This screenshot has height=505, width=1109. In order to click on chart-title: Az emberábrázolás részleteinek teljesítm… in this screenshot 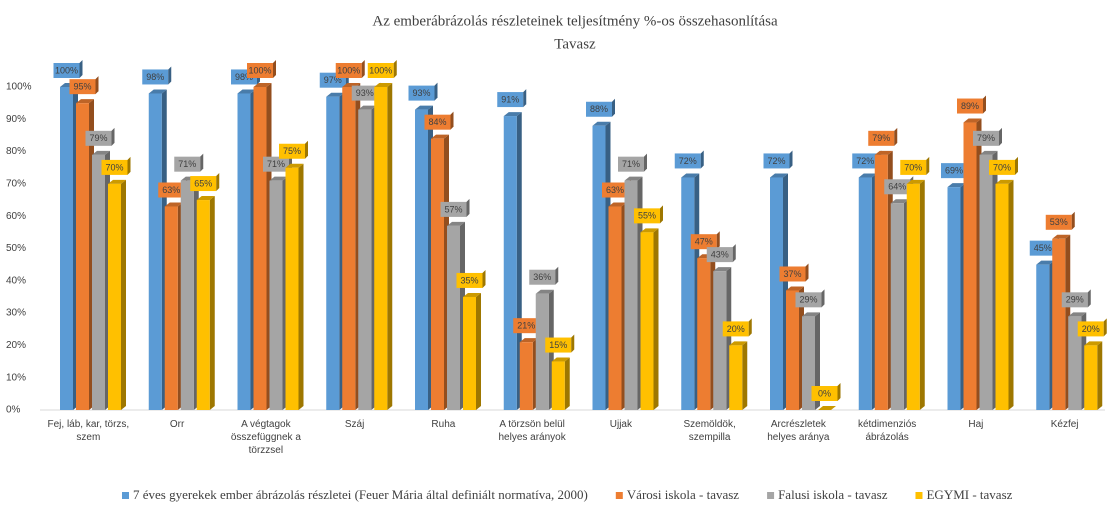, I will do `click(575, 21)`.